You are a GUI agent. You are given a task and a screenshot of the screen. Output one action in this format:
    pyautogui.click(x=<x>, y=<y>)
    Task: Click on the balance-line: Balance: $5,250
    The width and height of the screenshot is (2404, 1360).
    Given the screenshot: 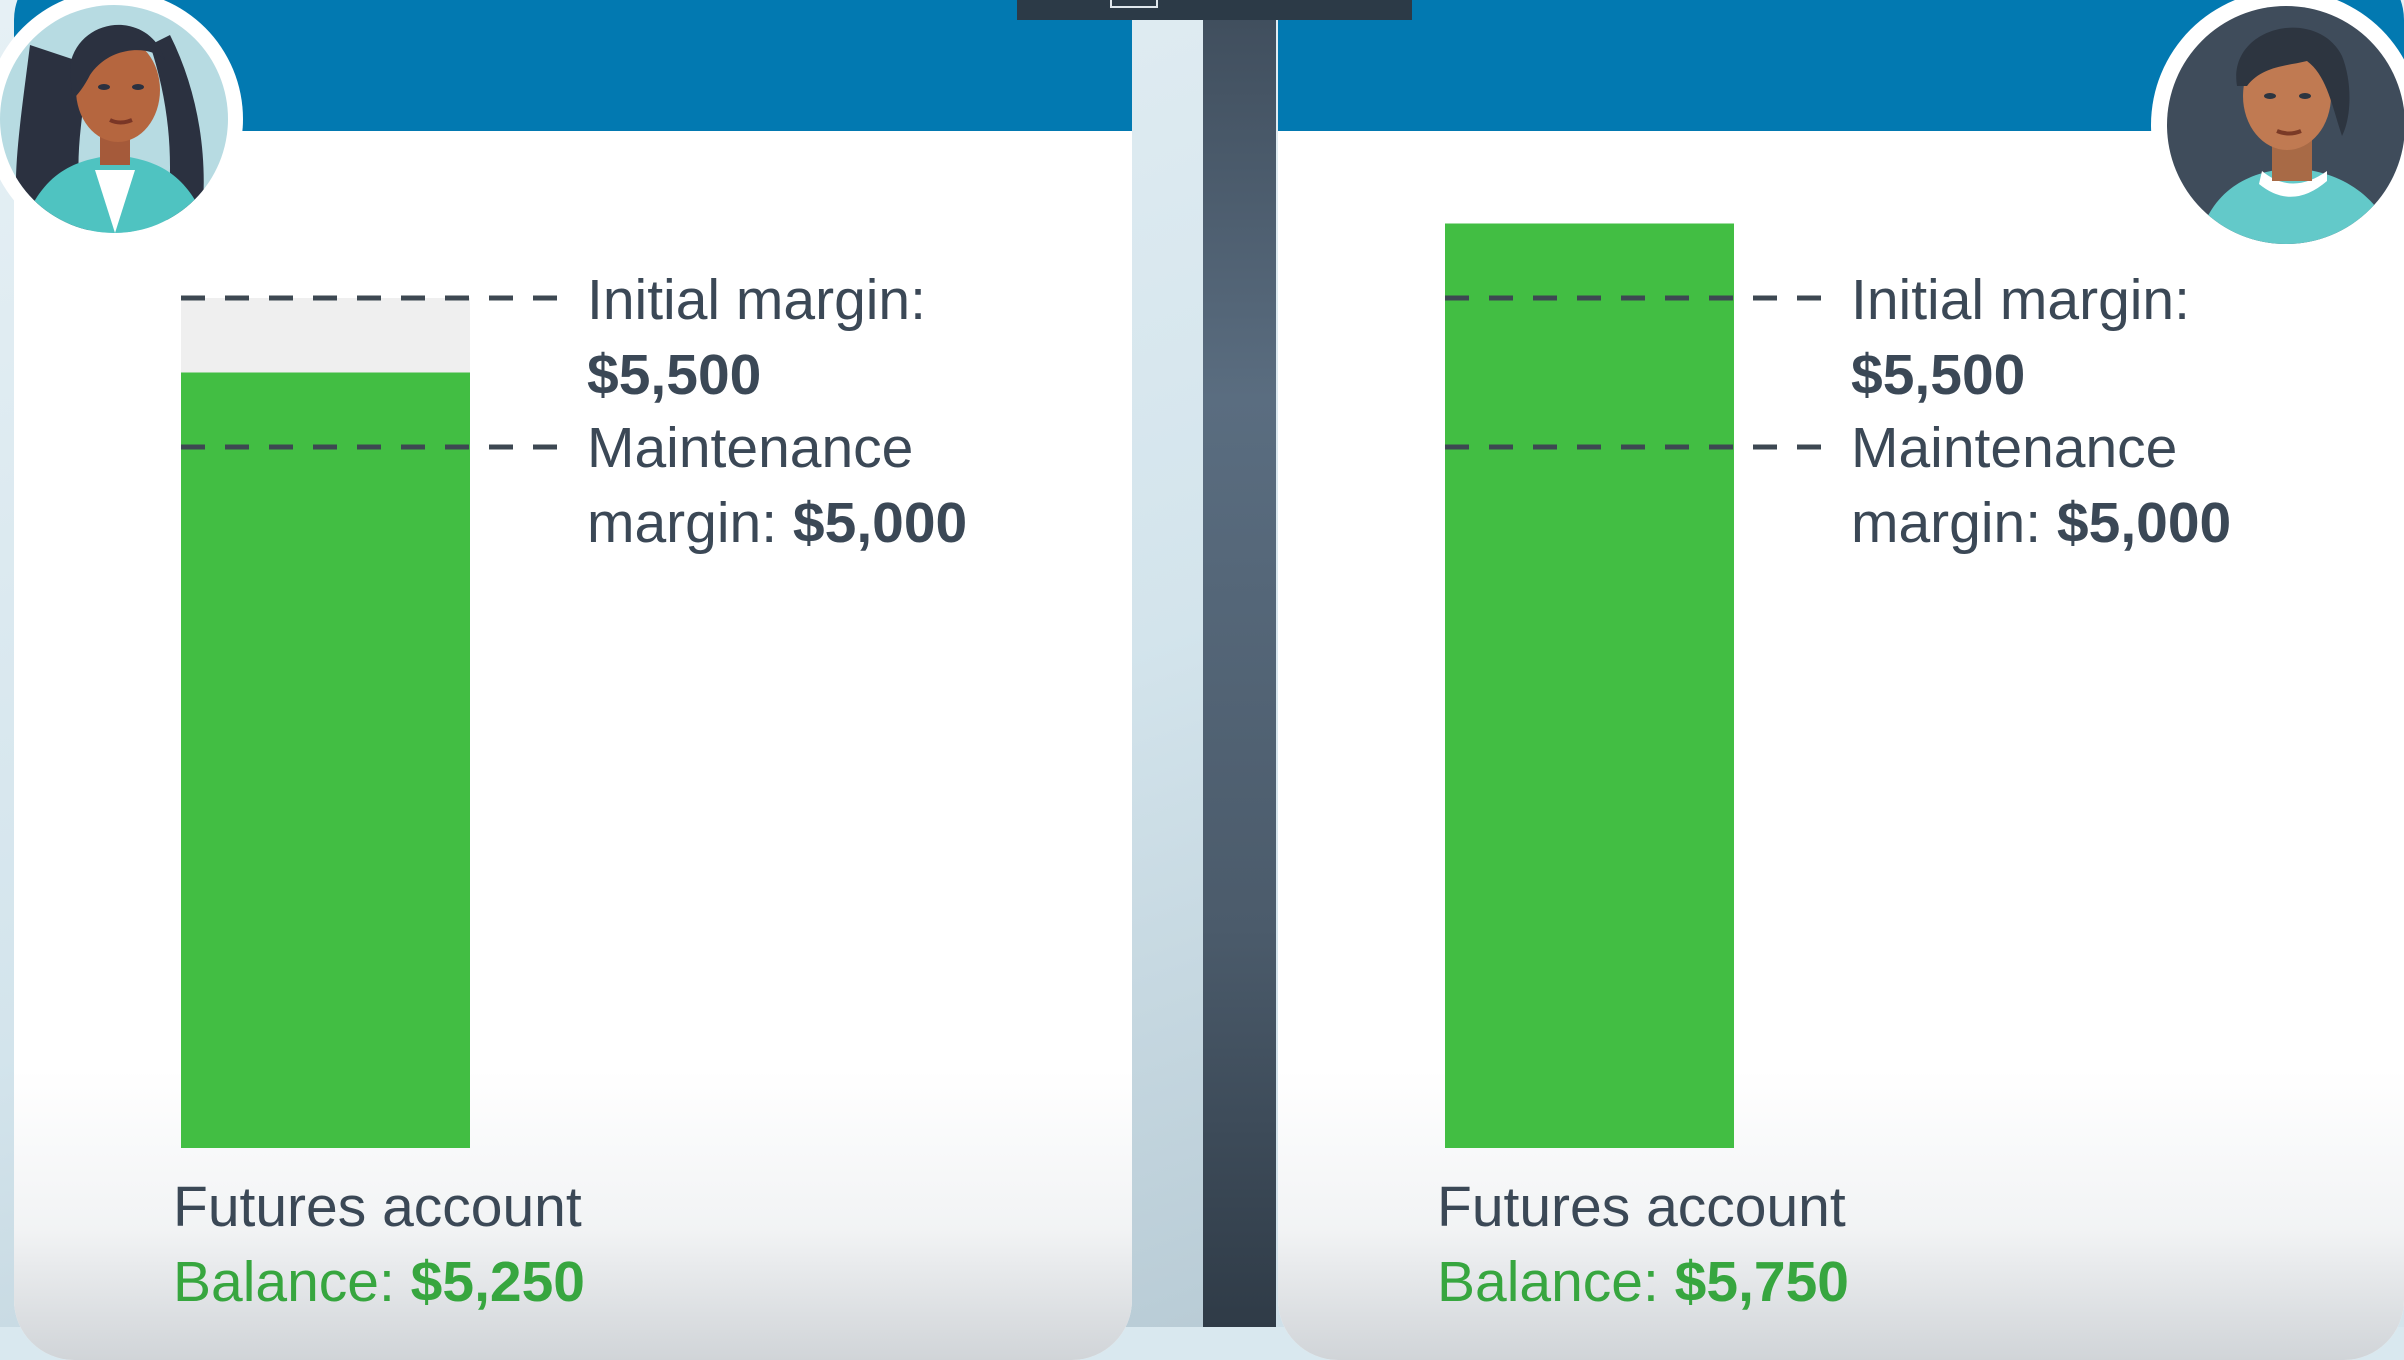 What is the action you would take?
    pyautogui.click(x=379, y=1282)
    